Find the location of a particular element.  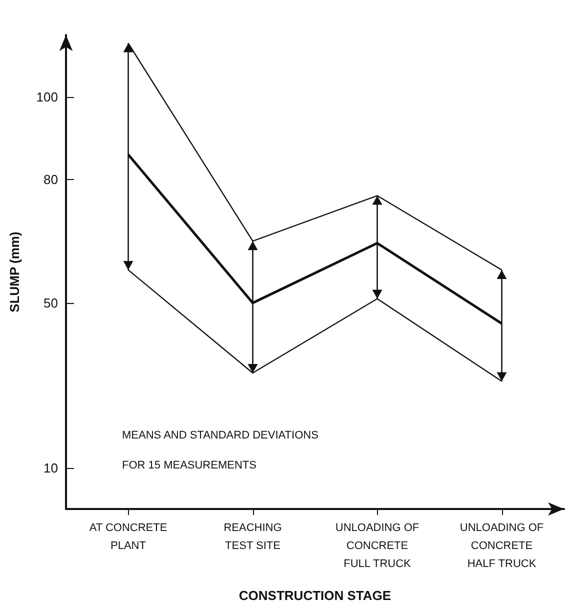

x-tick-label: REACHING TEST SITE is located at coordinates (253, 537).